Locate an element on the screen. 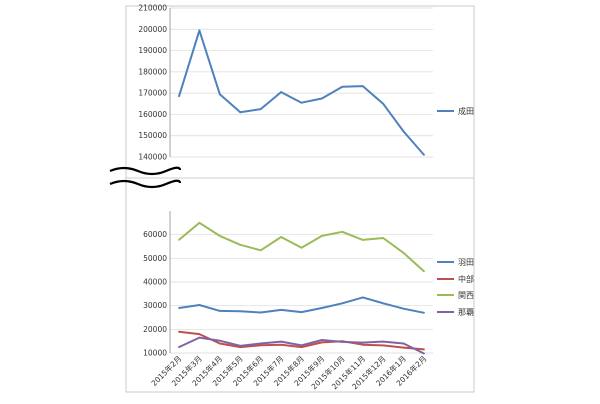 The width and height of the screenshot is (600, 404). legend-label: 成田 is located at coordinates (466, 111).